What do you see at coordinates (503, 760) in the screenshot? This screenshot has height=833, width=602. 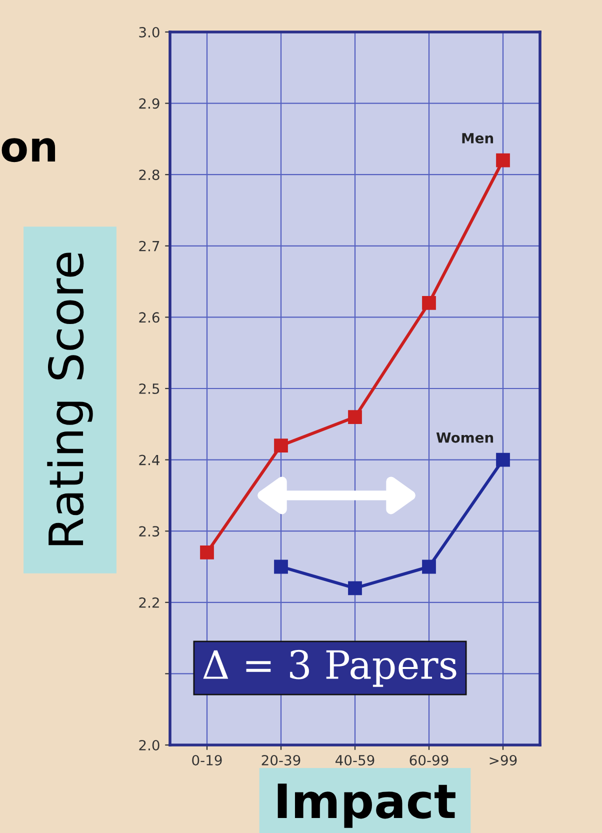 I see `x-tick-label: >99` at bounding box center [503, 760].